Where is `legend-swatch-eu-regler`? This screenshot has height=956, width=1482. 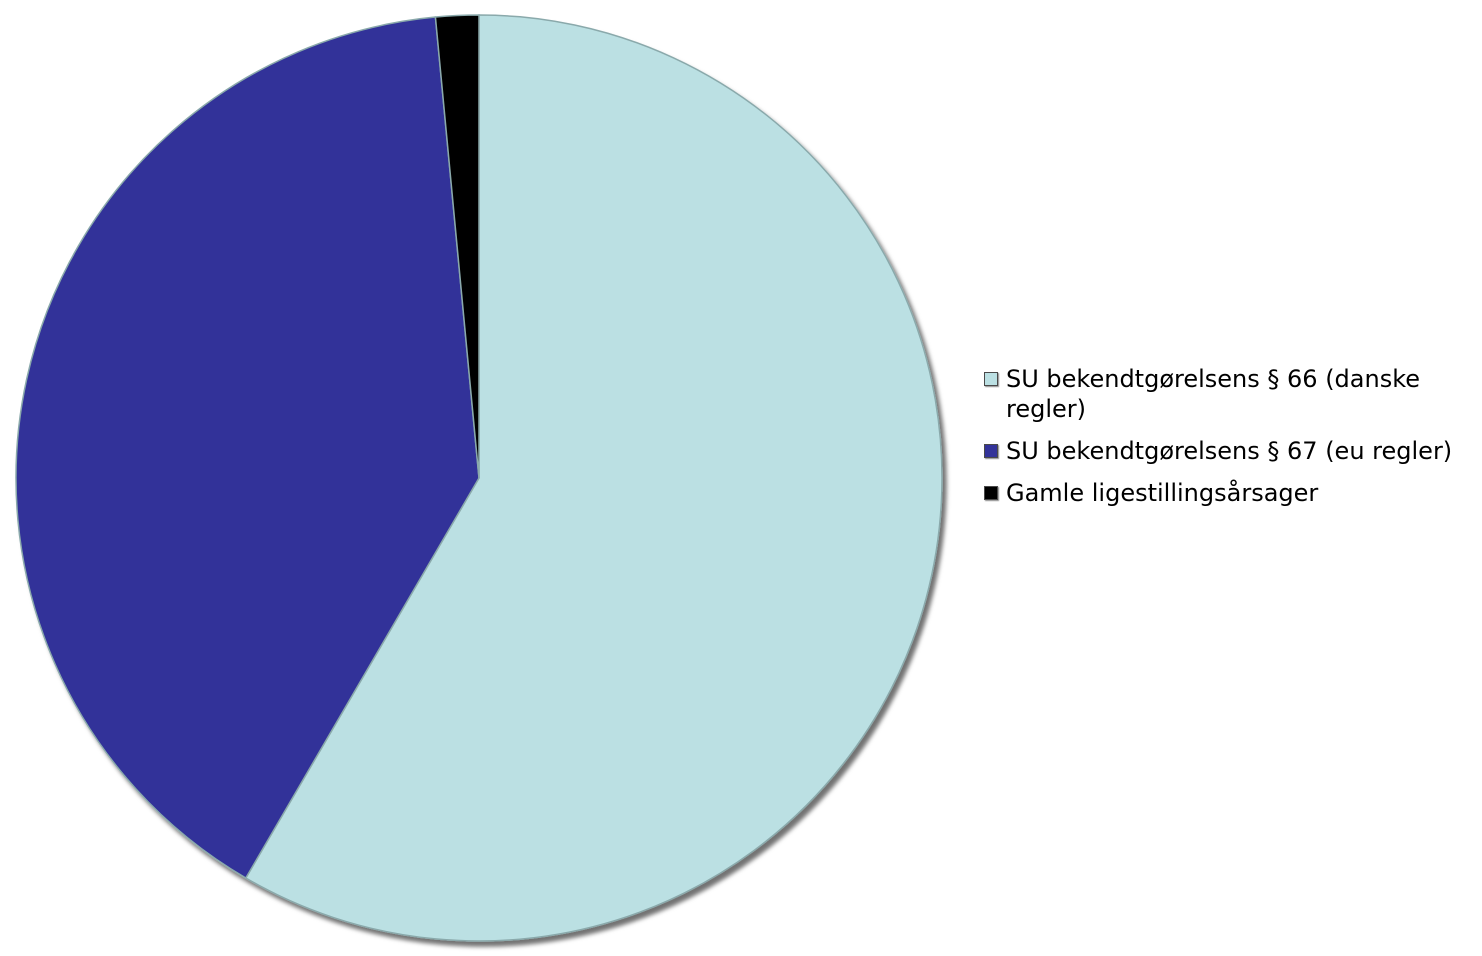
legend-swatch-eu-regler is located at coordinates (991, 451).